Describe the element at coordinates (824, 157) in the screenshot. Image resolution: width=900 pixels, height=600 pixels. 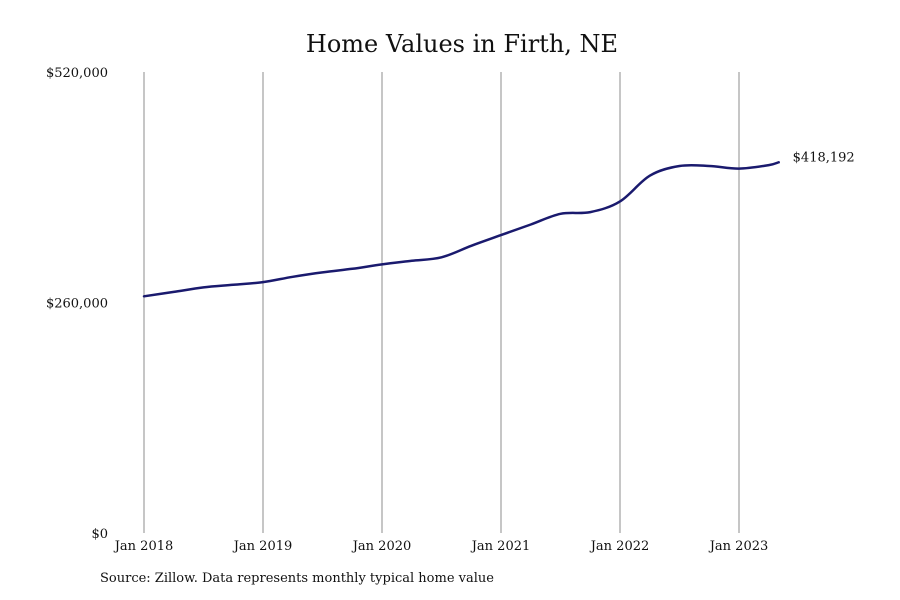
I see `end-value-label: $418,192` at that location.